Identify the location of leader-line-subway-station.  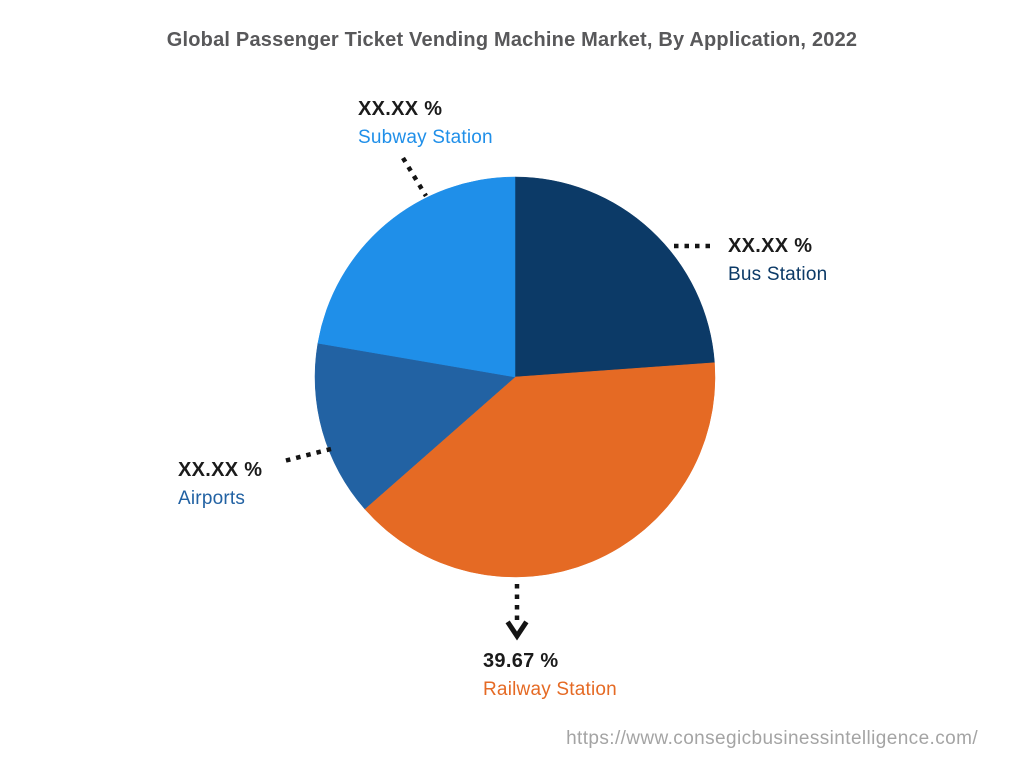
(414, 177).